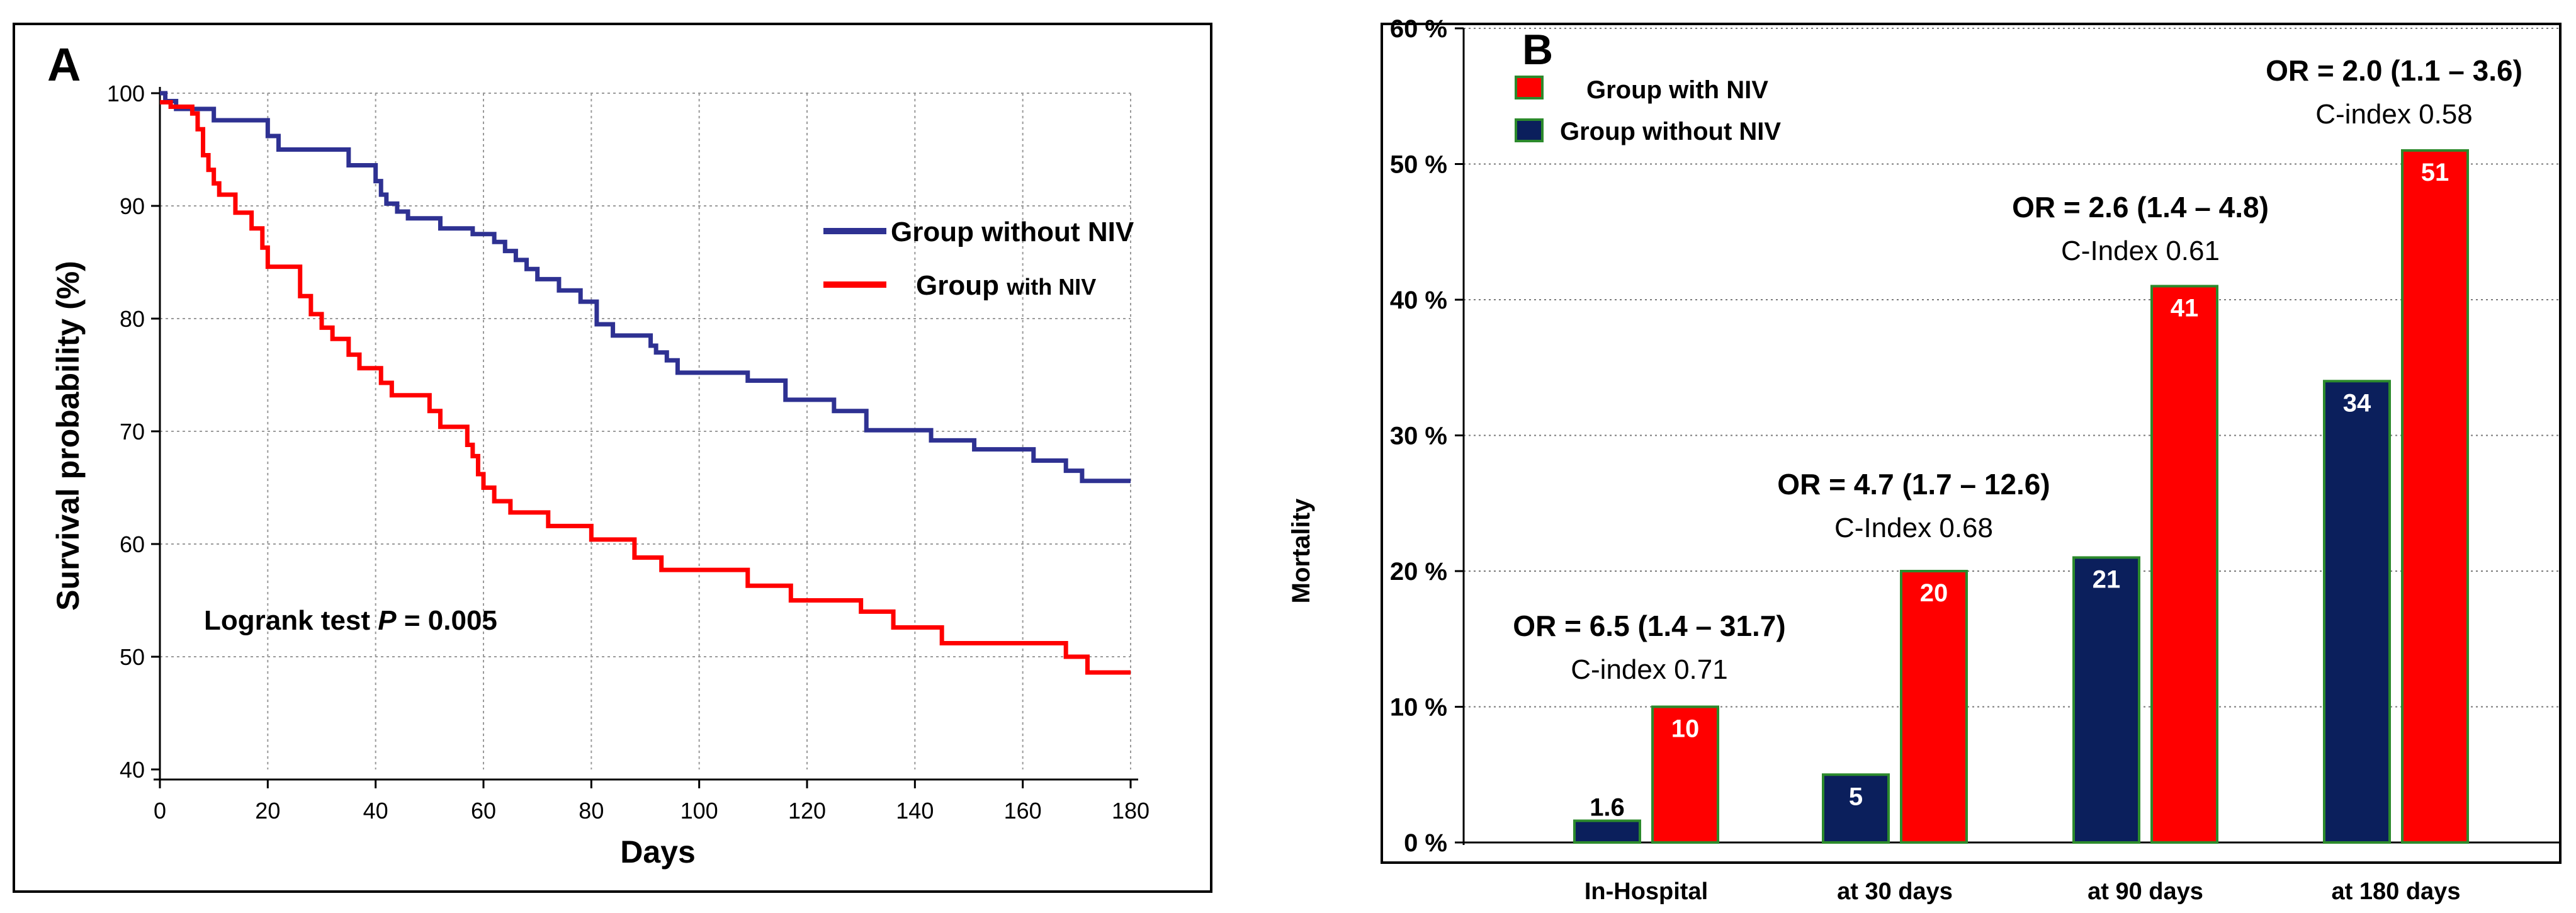 This screenshot has height=913, width=2576. What do you see at coordinates (68, 436) in the screenshot?
I see `panel-a-y-axis-title: Survival probability (%)` at bounding box center [68, 436].